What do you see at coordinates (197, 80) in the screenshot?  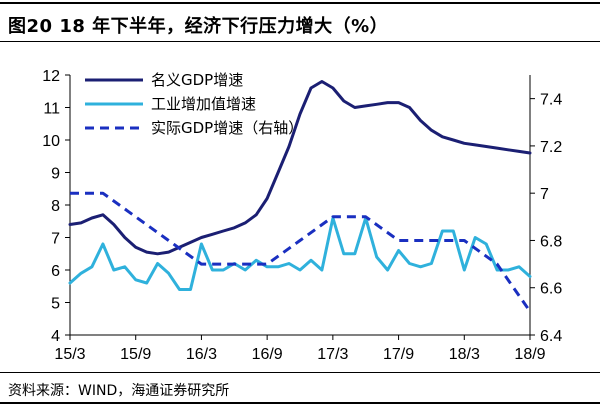 I see `legend-label: 名义GDP增速` at bounding box center [197, 80].